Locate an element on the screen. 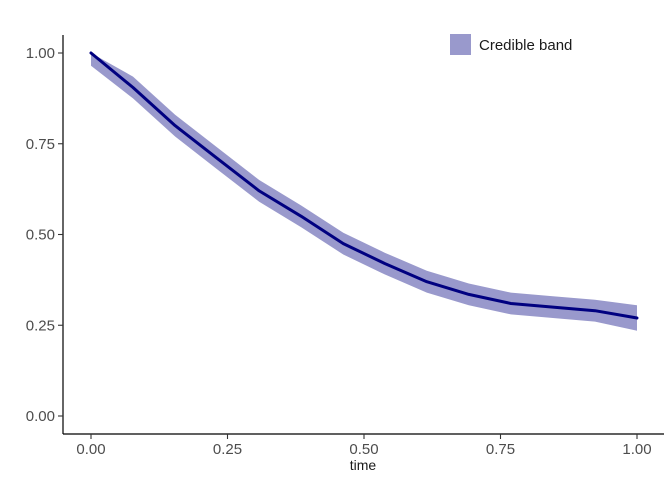  legend-key-credible-band is located at coordinates (460, 44).